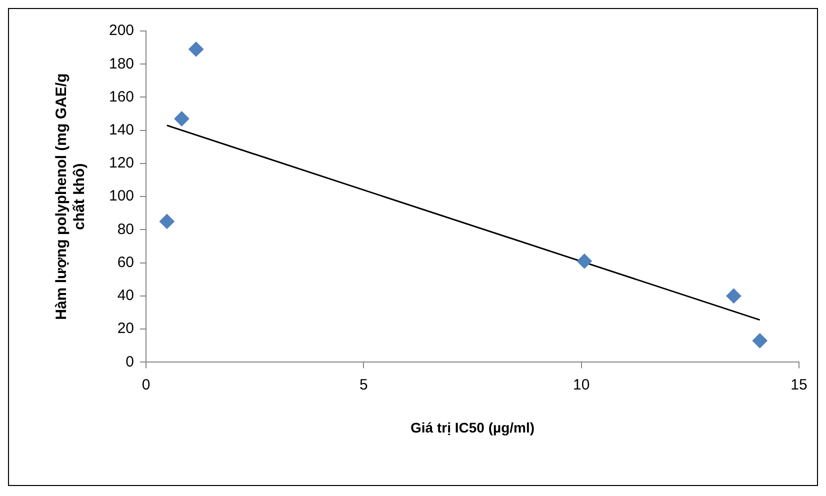 Image resolution: width=826 pixels, height=496 pixels. I want to click on y-tick-label: 0, so click(130, 361).